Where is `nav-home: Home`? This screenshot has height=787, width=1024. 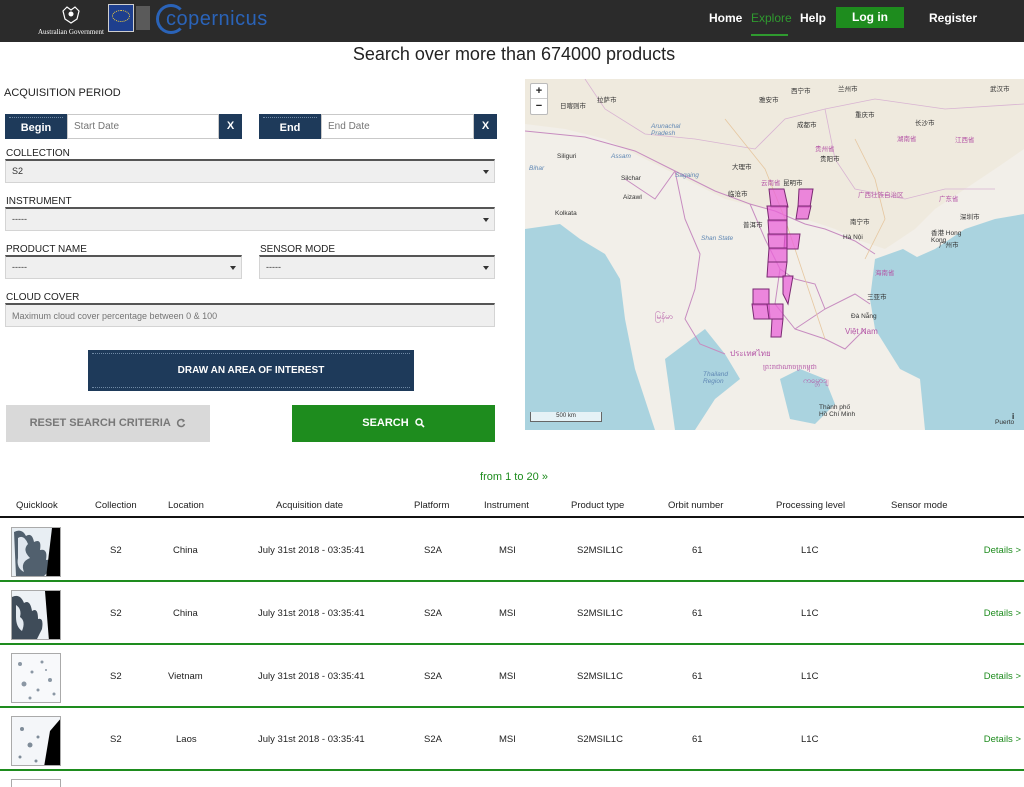 nav-home: Home is located at coordinates (726, 18).